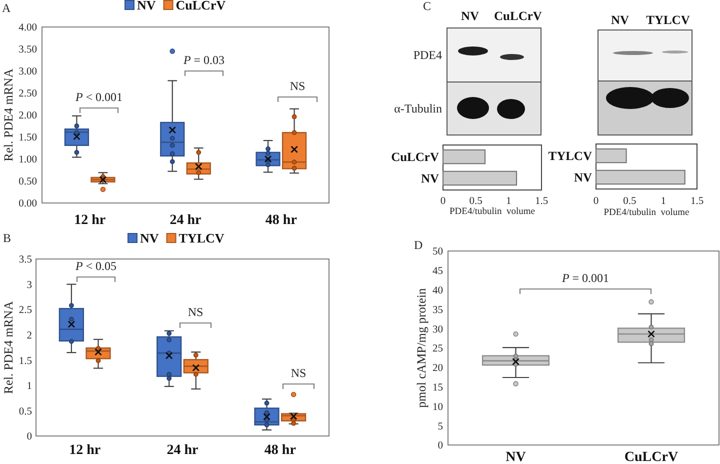 The width and height of the screenshot is (720, 464). What do you see at coordinates (668, 20) in the screenshot?
I see `text: TYLCV` at bounding box center [668, 20].